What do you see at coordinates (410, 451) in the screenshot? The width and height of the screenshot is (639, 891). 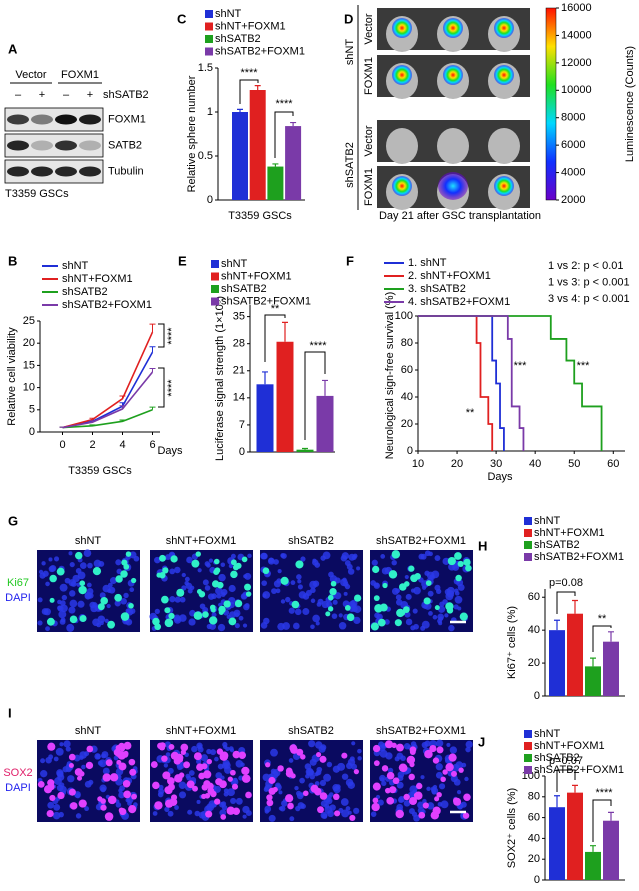 I see `y-tick-label: 0` at bounding box center [410, 451].